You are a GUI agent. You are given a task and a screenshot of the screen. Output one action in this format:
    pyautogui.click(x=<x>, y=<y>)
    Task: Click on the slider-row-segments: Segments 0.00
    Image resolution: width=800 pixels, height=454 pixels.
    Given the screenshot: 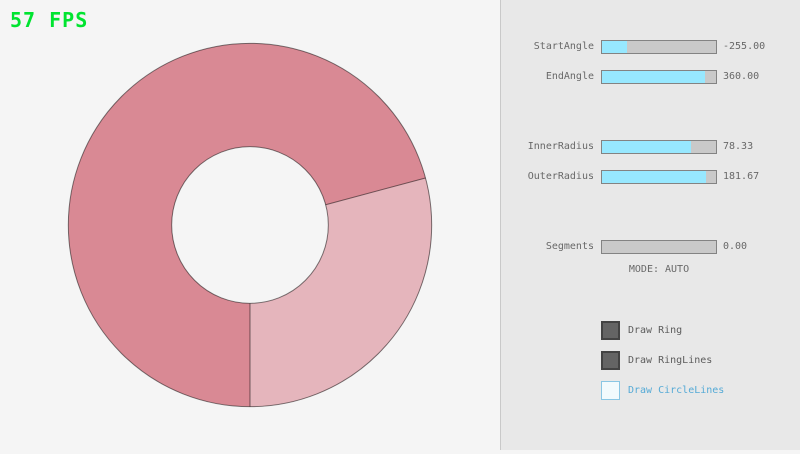 What is the action you would take?
    pyautogui.click(x=650, y=247)
    